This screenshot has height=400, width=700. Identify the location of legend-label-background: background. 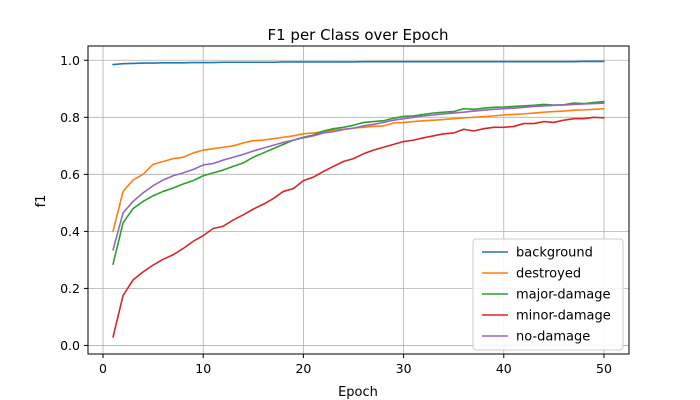
(554, 253).